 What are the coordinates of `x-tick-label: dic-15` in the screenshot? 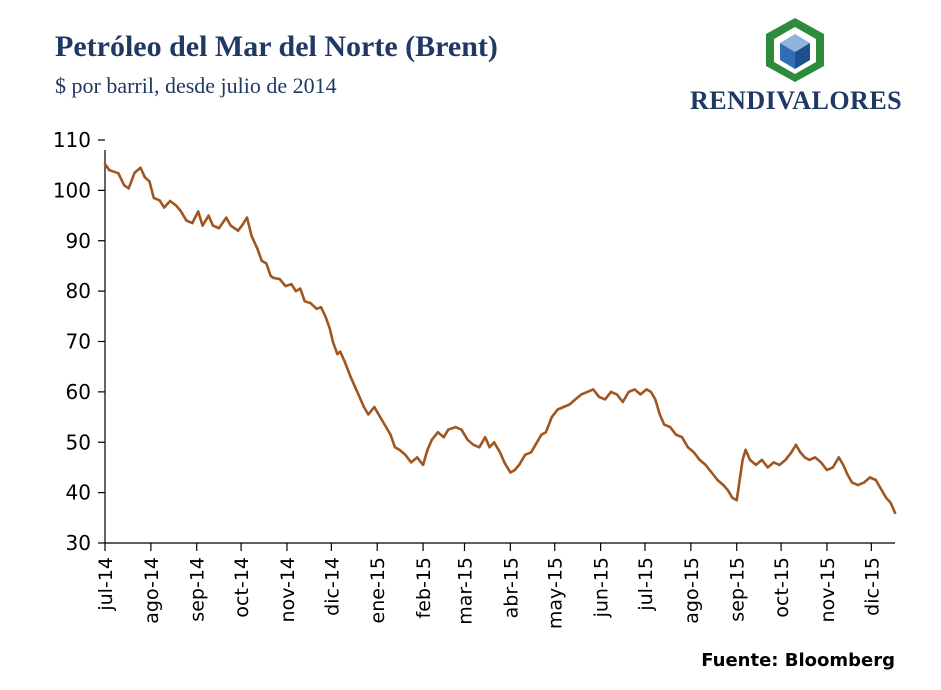 It's located at (872, 586).